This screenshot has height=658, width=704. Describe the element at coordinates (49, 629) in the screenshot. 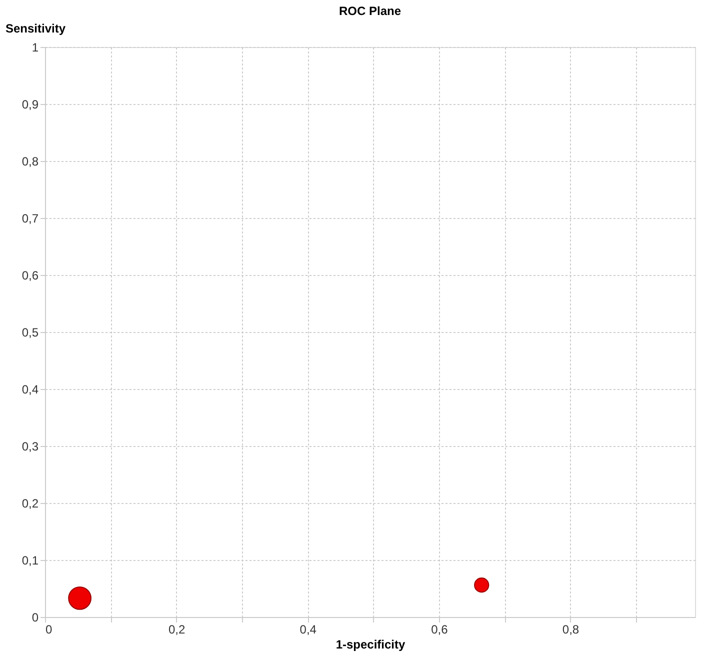

I see `x-tick-label: 0` at that location.